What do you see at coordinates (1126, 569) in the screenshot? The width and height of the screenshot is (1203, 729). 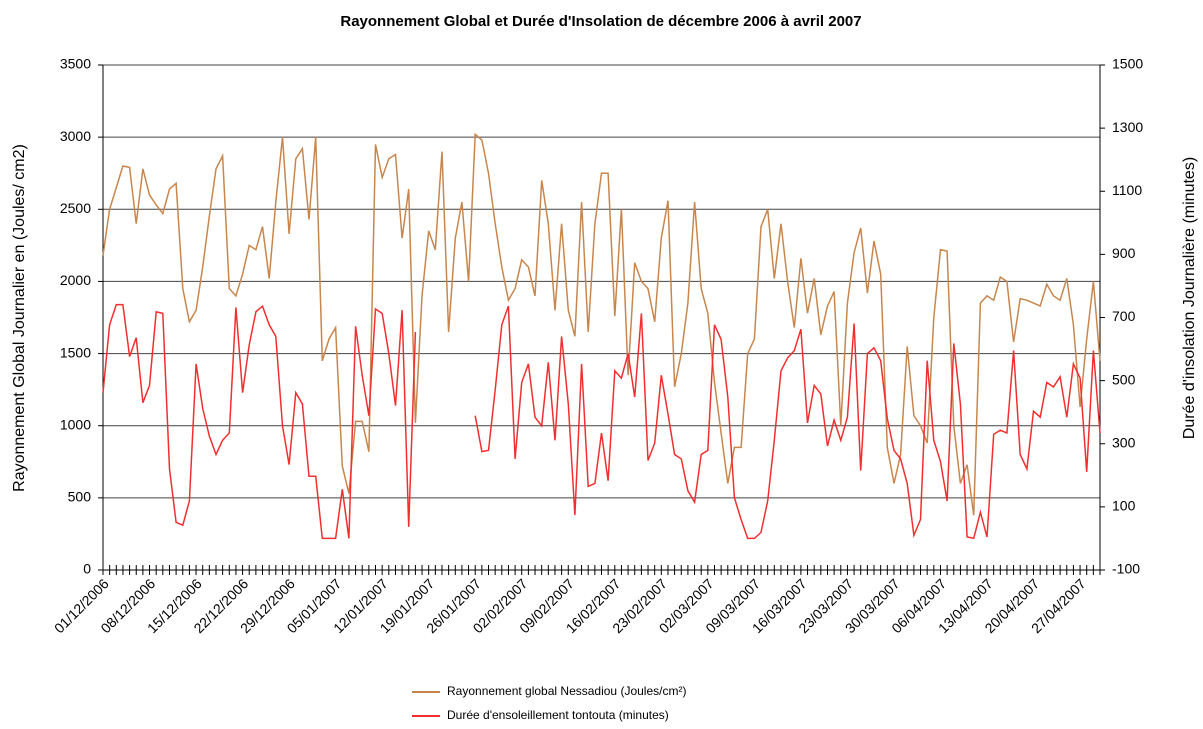 I see `y2-tick-label: -100` at bounding box center [1126, 569].